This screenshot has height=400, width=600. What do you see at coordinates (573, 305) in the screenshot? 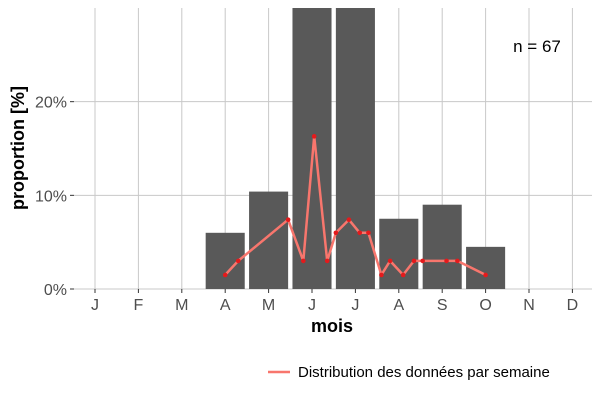
I see `x-tick-label: D` at bounding box center [573, 305].